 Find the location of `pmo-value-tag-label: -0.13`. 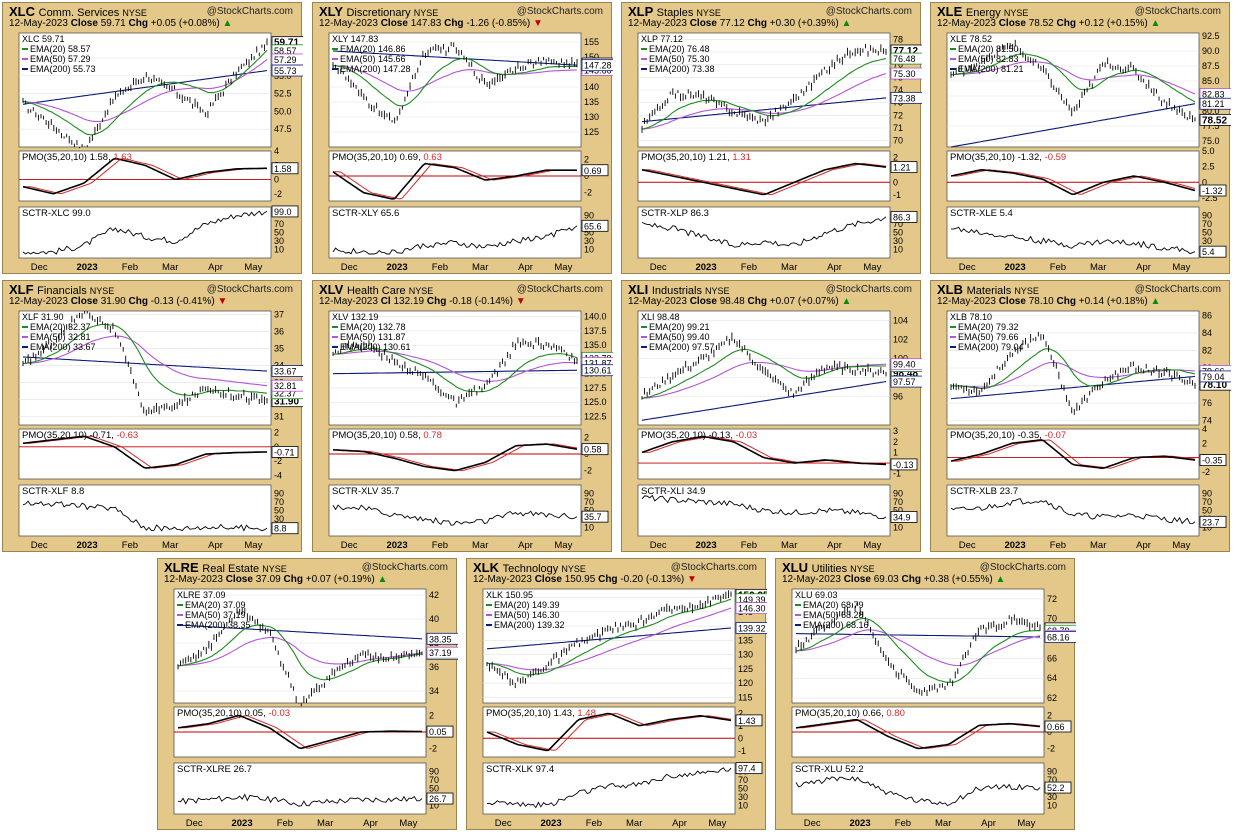

pmo-value-tag-label: -0.13 is located at coordinates (903, 465).